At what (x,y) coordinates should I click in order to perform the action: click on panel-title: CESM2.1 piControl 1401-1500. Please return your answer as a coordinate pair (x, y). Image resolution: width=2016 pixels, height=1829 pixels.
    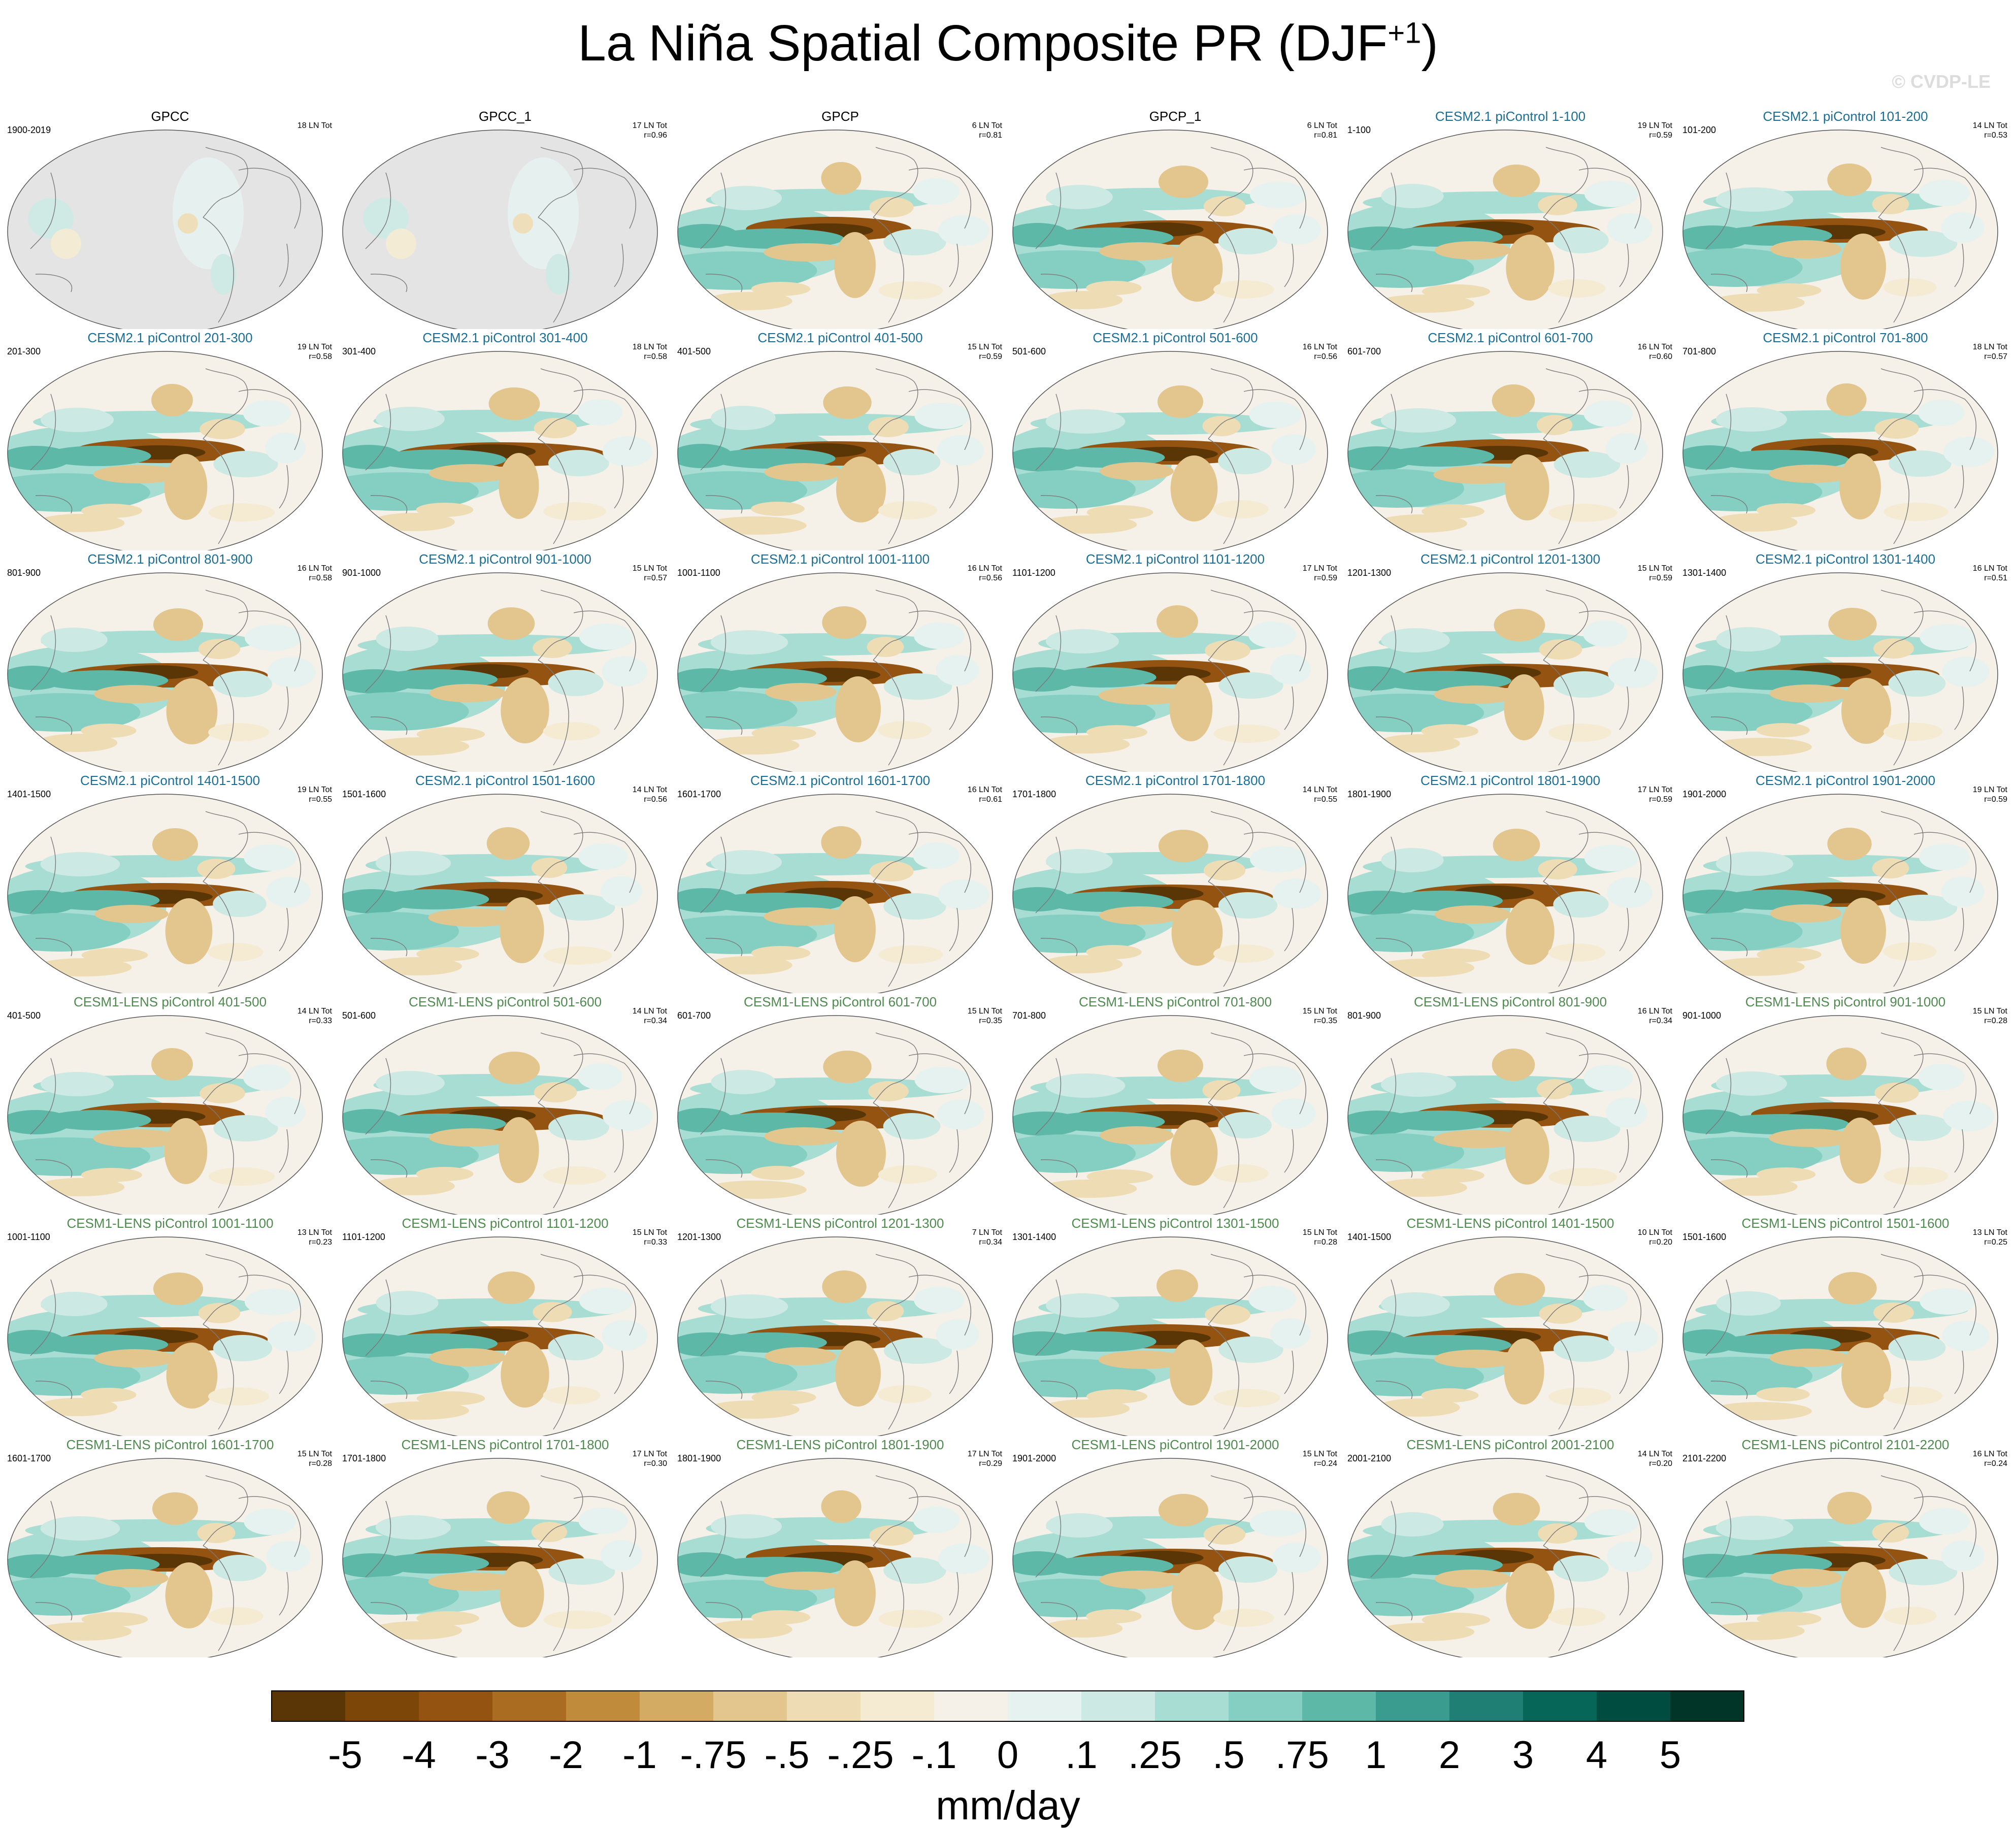
    Looking at the image, I should click on (170, 780).